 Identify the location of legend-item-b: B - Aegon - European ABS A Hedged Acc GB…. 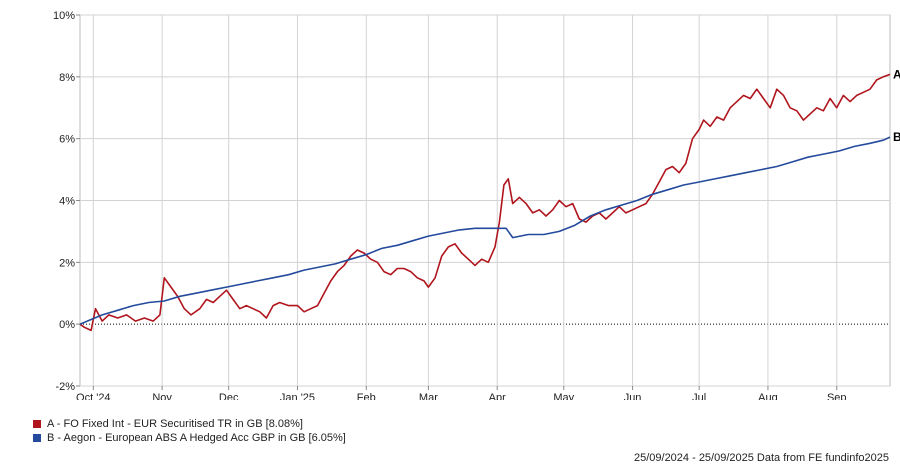
(189, 438).